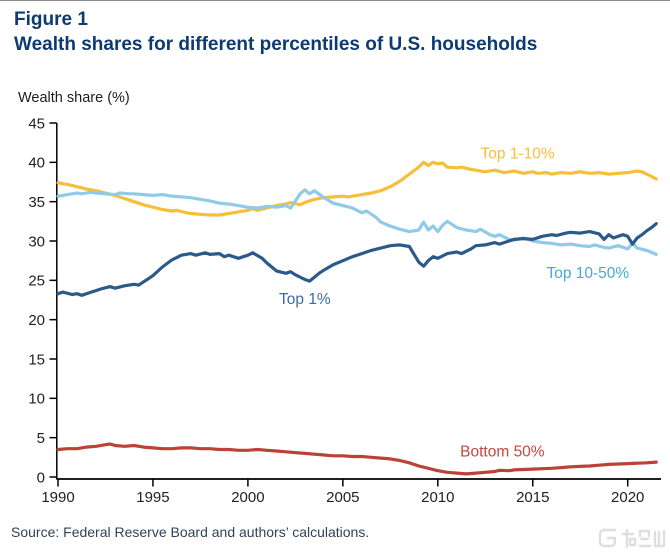 This screenshot has height=558, width=670. What do you see at coordinates (41, 438) in the screenshot?
I see `y-tick-label: 5` at bounding box center [41, 438].